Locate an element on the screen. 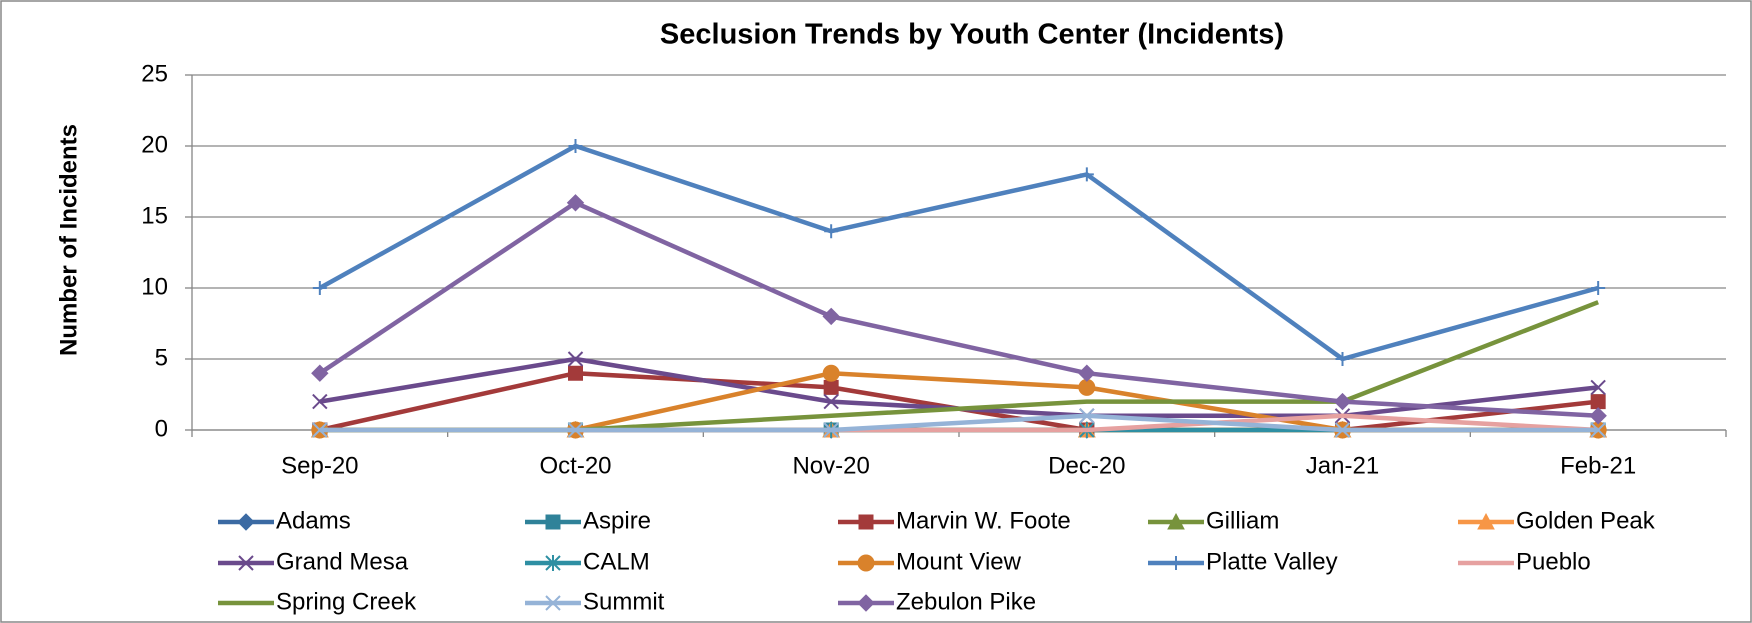 This screenshot has height=623, width=1752. y-tick-label: 5 is located at coordinates (161, 357).